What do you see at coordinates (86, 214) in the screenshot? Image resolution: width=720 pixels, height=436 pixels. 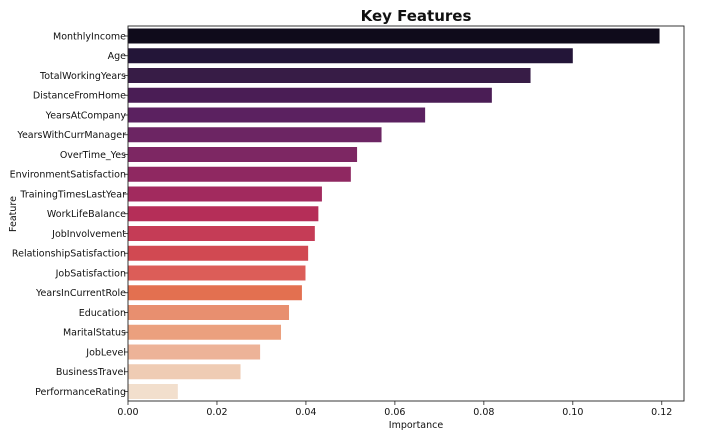 I see `category-label: WorkLifeBalance` at bounding box center [86, 214].